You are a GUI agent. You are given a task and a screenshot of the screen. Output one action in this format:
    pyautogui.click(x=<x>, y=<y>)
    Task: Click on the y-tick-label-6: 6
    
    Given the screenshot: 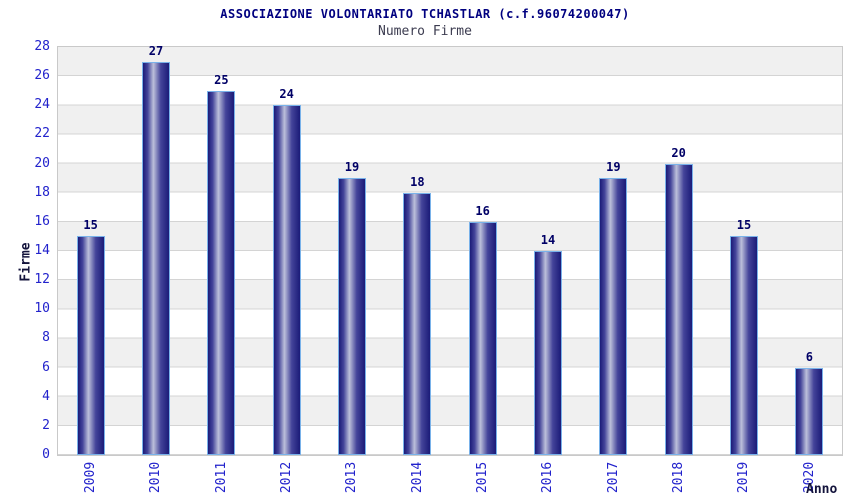 What is the action you would take?
    pyautogui.click(x=46, y=367)
    